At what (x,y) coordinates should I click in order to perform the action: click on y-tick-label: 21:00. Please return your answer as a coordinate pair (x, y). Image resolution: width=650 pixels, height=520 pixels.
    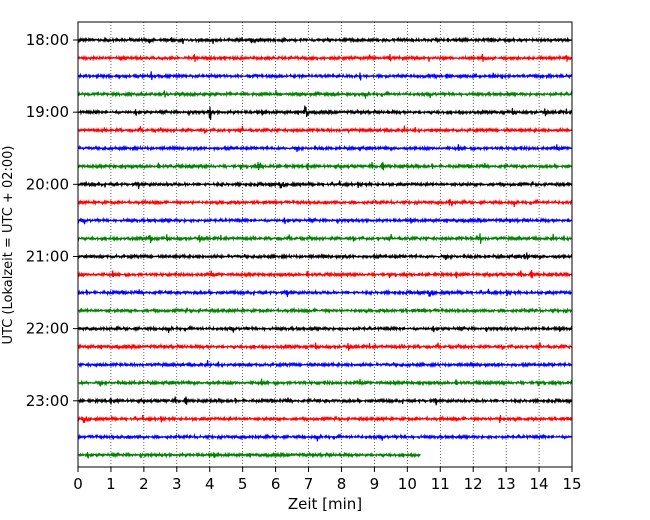
    Looking at the image, I should click on (47, 256).